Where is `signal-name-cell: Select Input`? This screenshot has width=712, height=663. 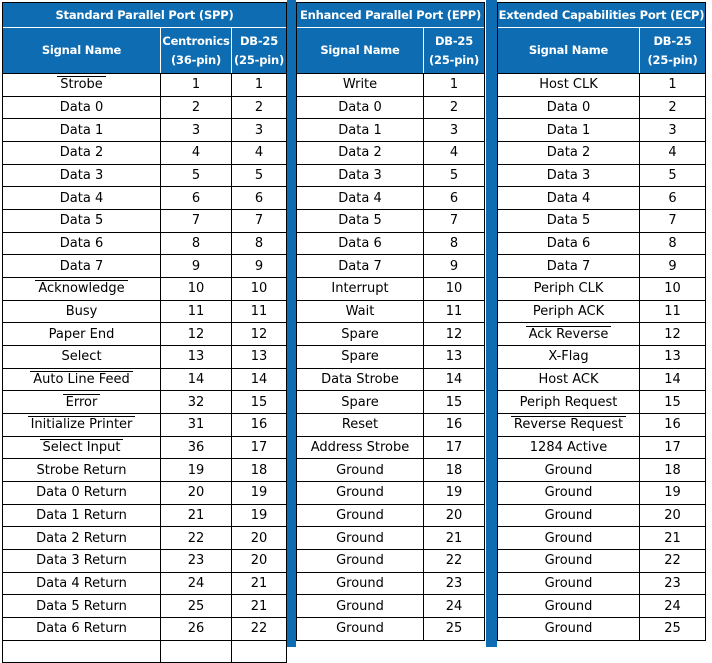 signal-name-cell: Select Input is located at coordinates (81, 448).